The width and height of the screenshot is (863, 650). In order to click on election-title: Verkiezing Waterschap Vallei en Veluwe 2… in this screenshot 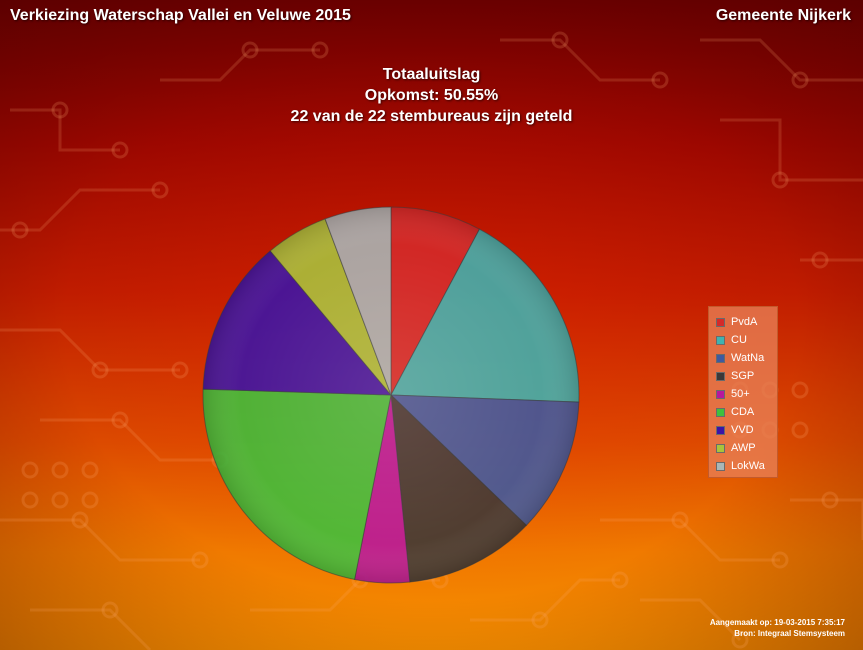, I will do `click(180, 15)`.